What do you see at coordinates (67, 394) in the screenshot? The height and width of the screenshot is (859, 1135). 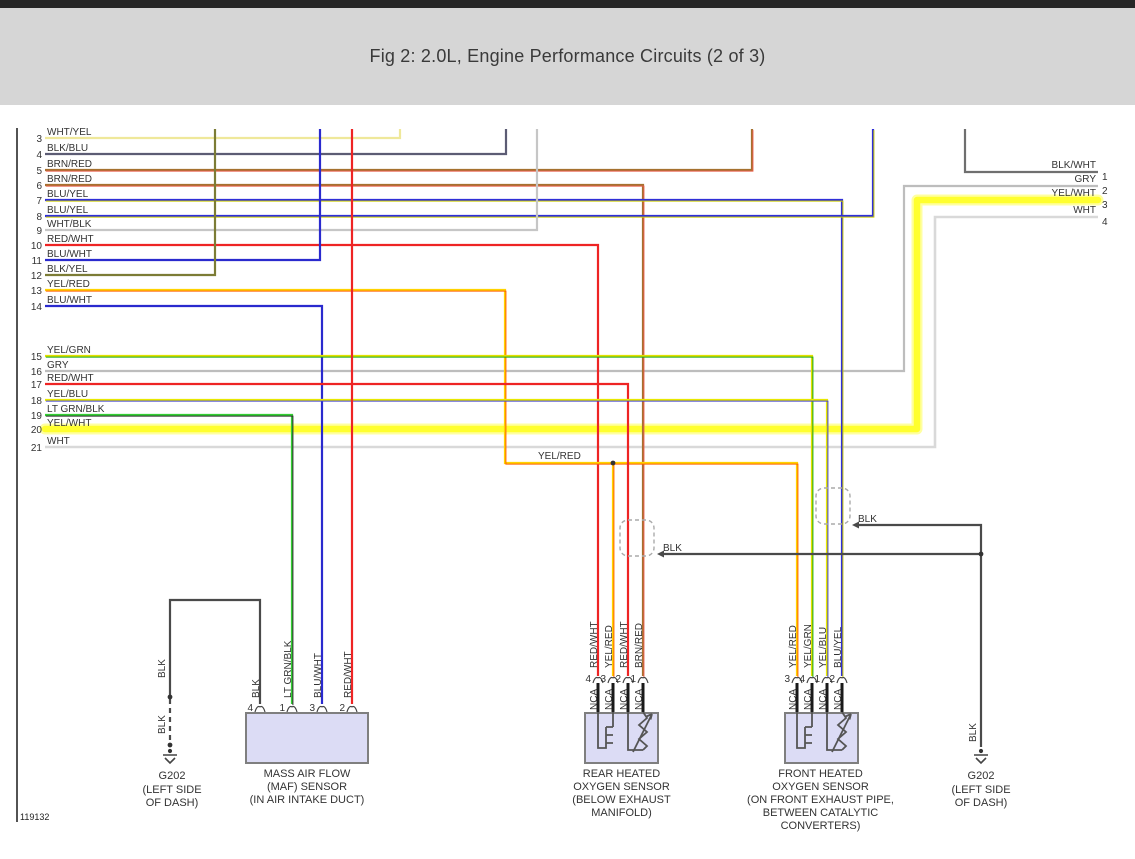 I see `wire-label: YEL/BLU` at bounding box center [67, 394].